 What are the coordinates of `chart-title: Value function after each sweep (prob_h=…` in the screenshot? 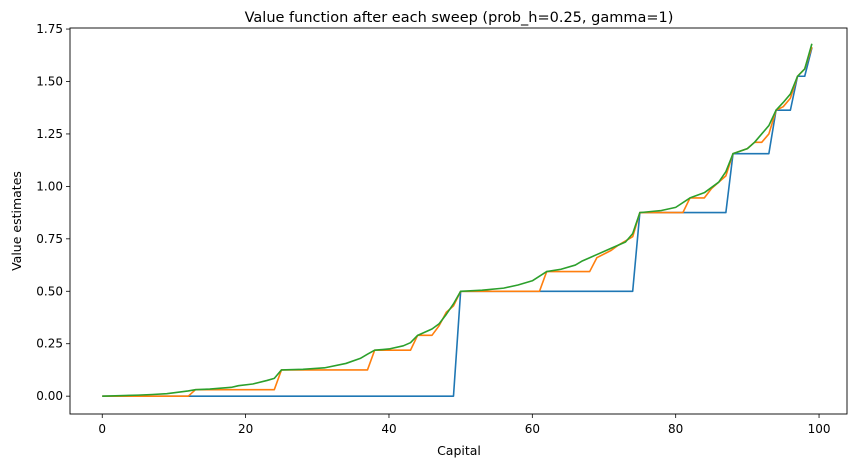 It's located at (459, 18).